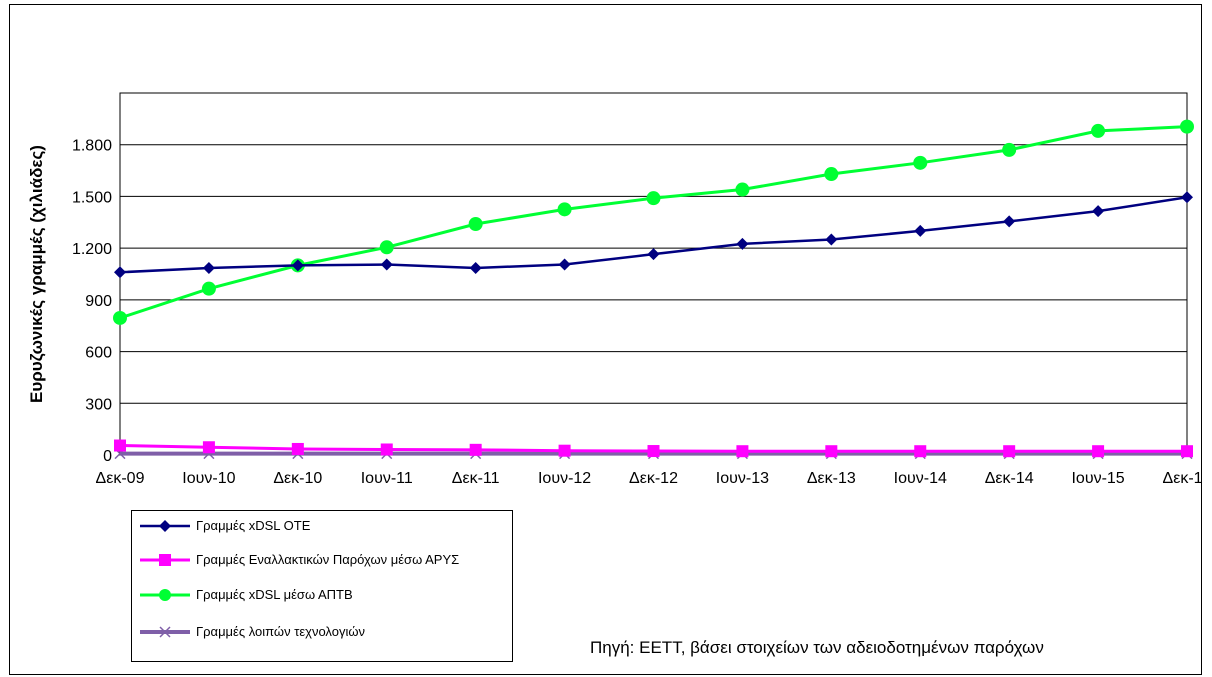 The image size is (1212, 677). Describe the element at coordinates (653, 478) in the screenshot. I see `x-tick-label: Δεκ-12` at that location.